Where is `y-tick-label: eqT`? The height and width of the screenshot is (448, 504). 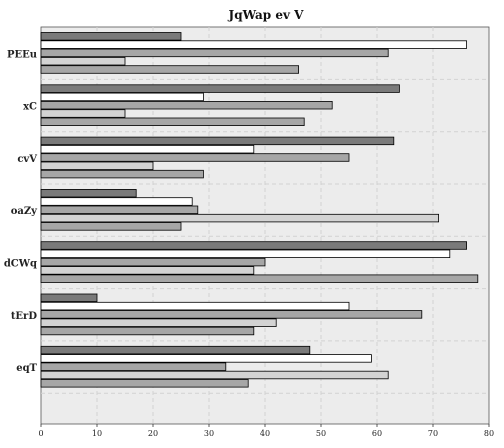 y-tick-label: eqT is located at coordinates (26, 368).